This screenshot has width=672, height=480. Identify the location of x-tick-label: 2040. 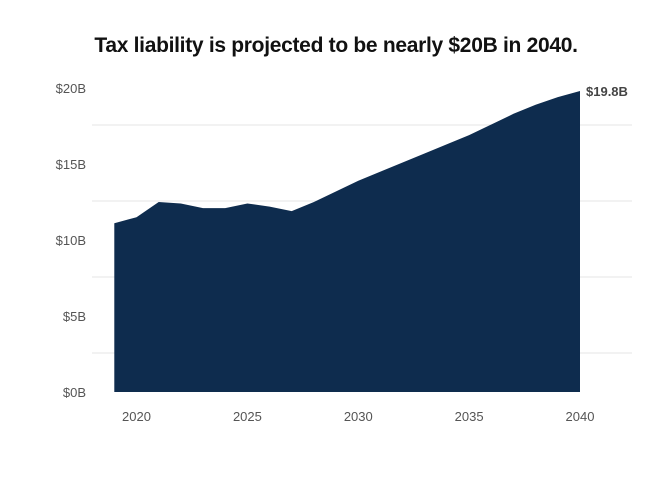
(580, 416).